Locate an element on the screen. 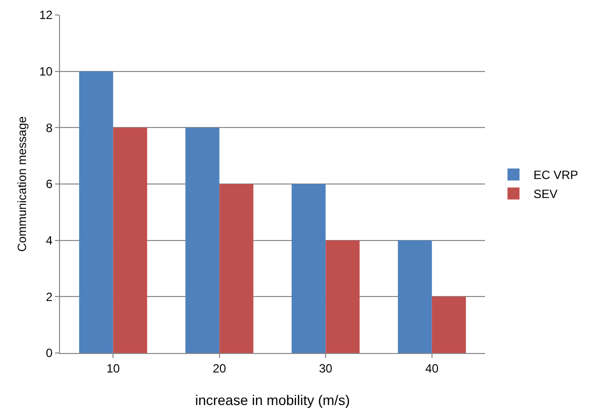  x-tick-label: 20 is located at coordinates (219, 368).